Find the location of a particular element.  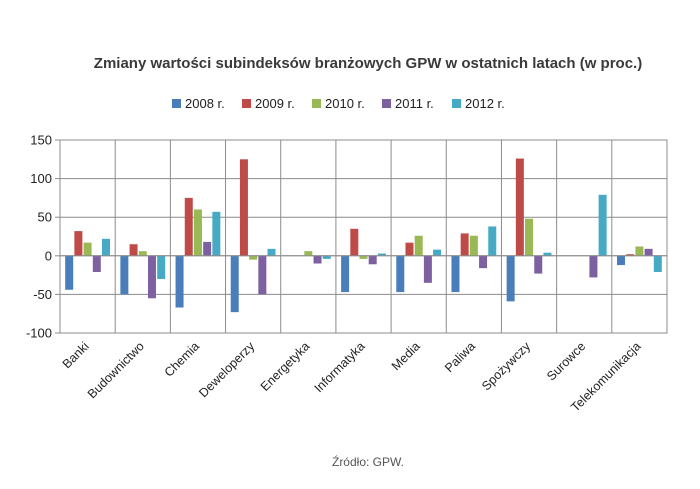

legend-label: 2012 r. is located at coordinates (485, 103).